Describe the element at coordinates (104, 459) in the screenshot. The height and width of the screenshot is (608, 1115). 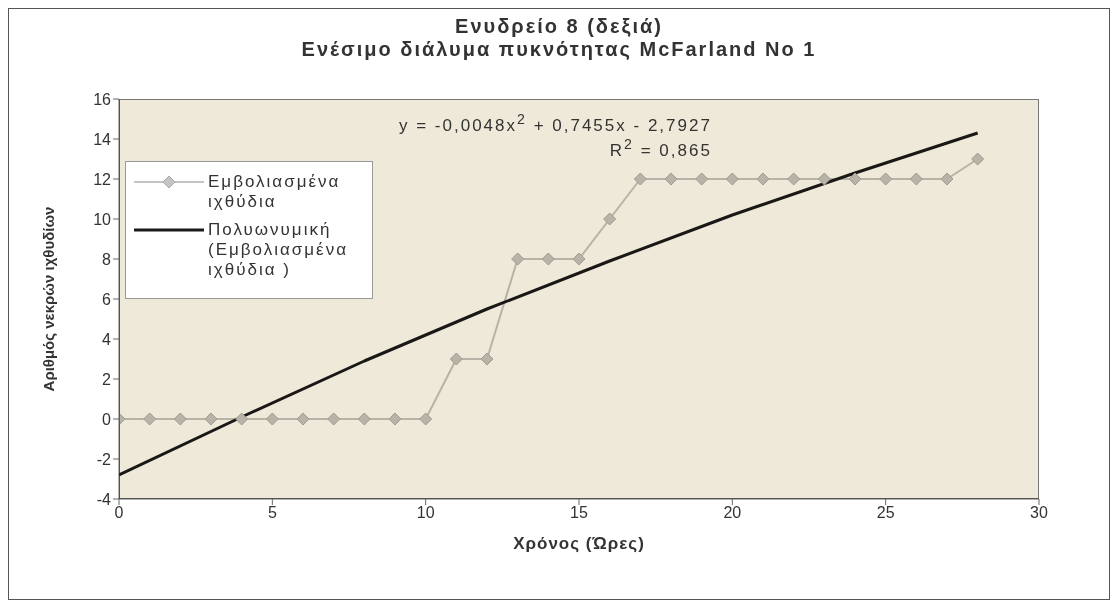
I see `y-tick-label: -2` at that location.